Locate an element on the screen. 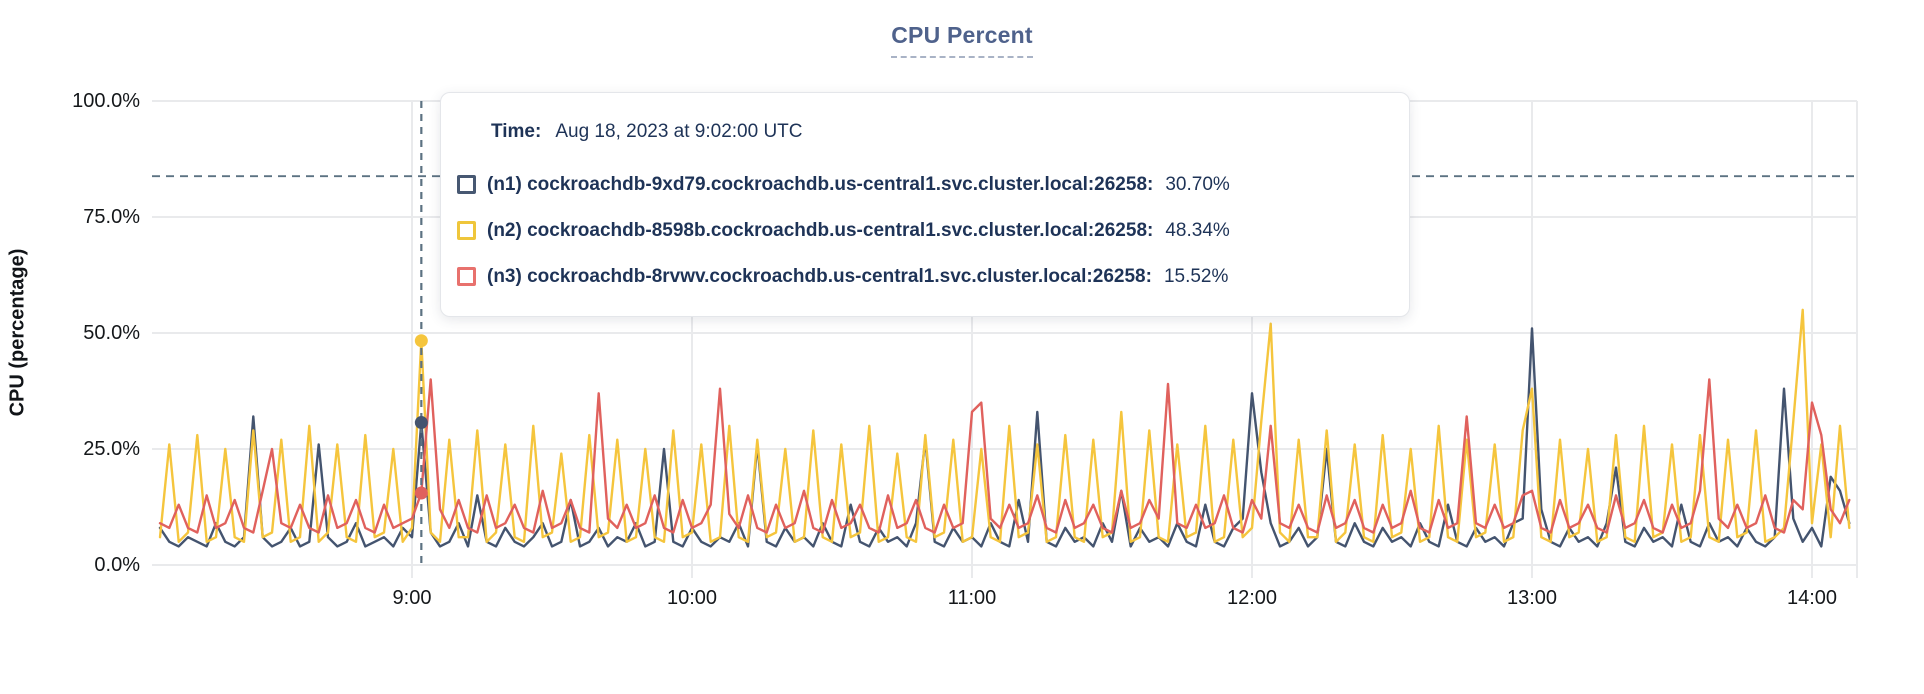 This screenshot has height=694, width=1924. tooltip-series-value: 48.34% is located at coordinates (1197, 230).